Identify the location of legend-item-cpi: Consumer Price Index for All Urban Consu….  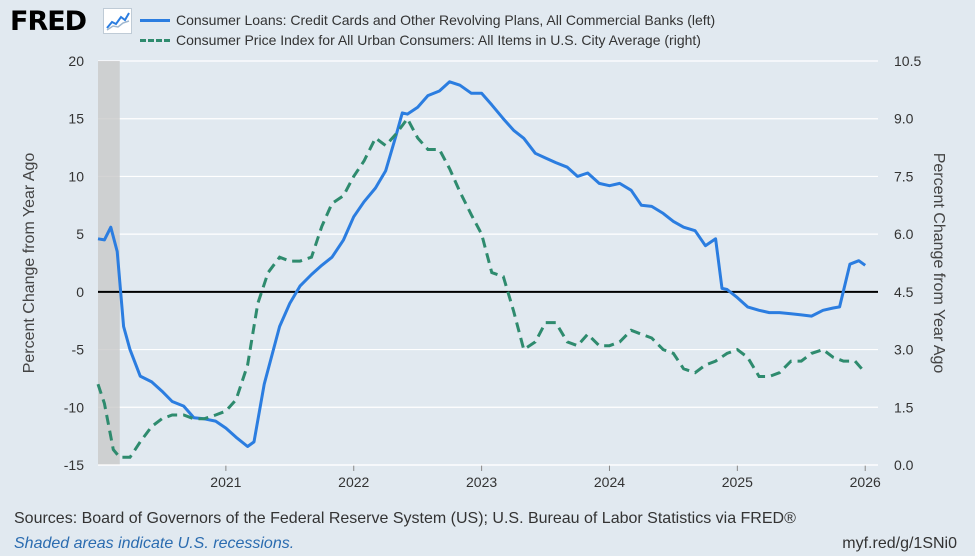
(427, 40).